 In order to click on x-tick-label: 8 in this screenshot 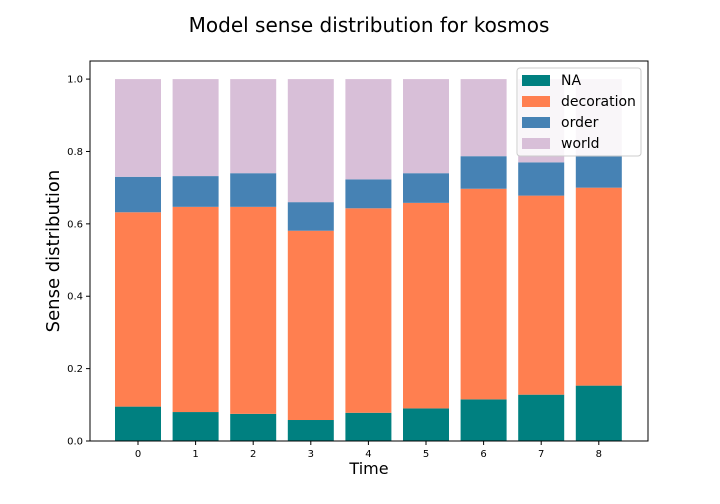, I will do `click(599, 454)`.